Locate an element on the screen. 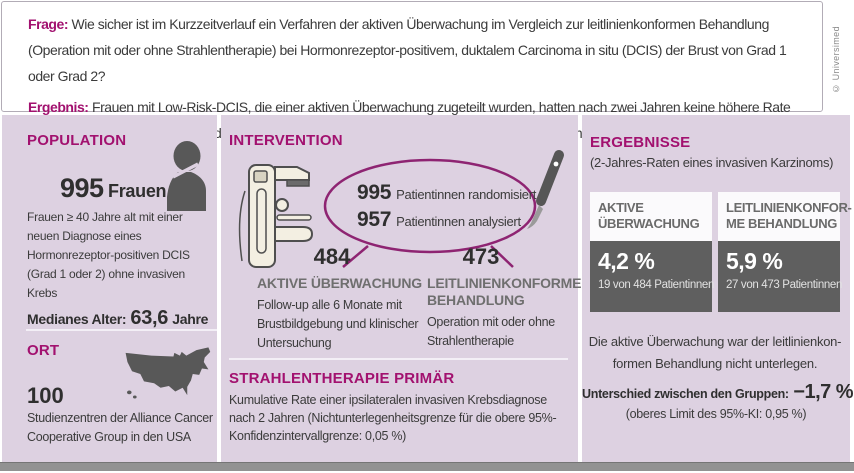 The width and height of the screenshot is (854, 473). result-card-1-body: 4,2 % 19 von 484 Patientinnen is located at coordinates (652, 276).